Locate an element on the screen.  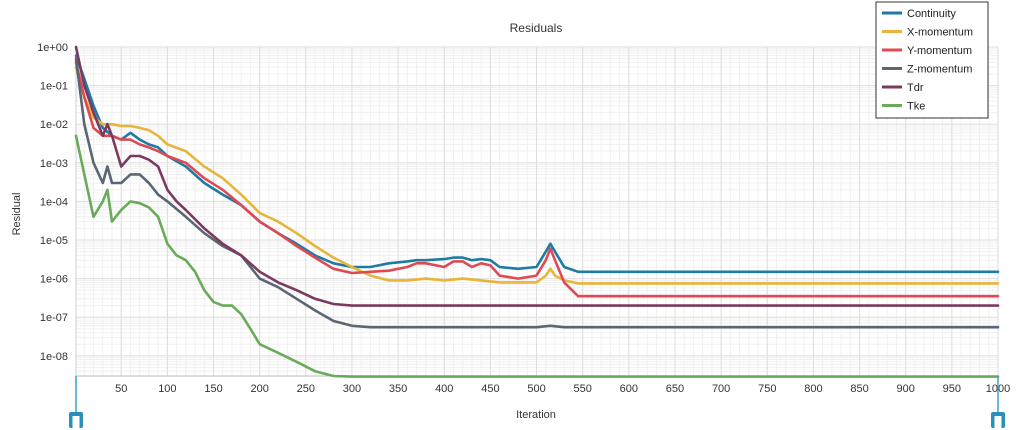
y-tick-label: 1e-03 is located at coordinates (54, 164).